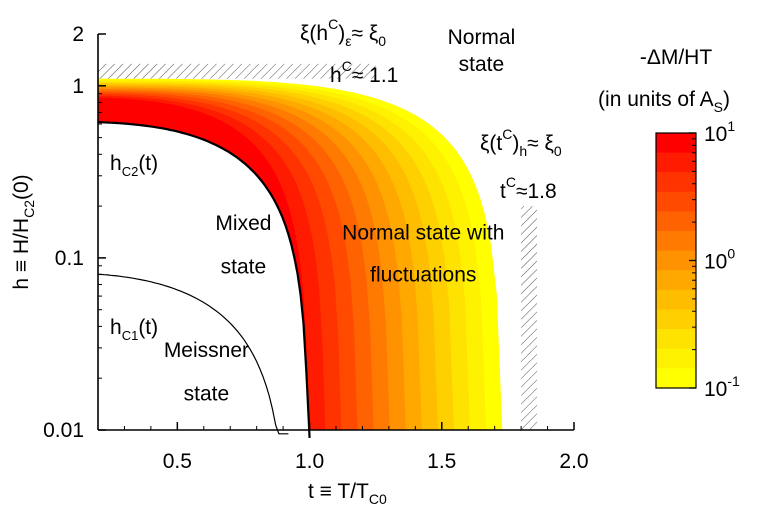  I want to click on hc2-label-main: h, so click(116, 163).